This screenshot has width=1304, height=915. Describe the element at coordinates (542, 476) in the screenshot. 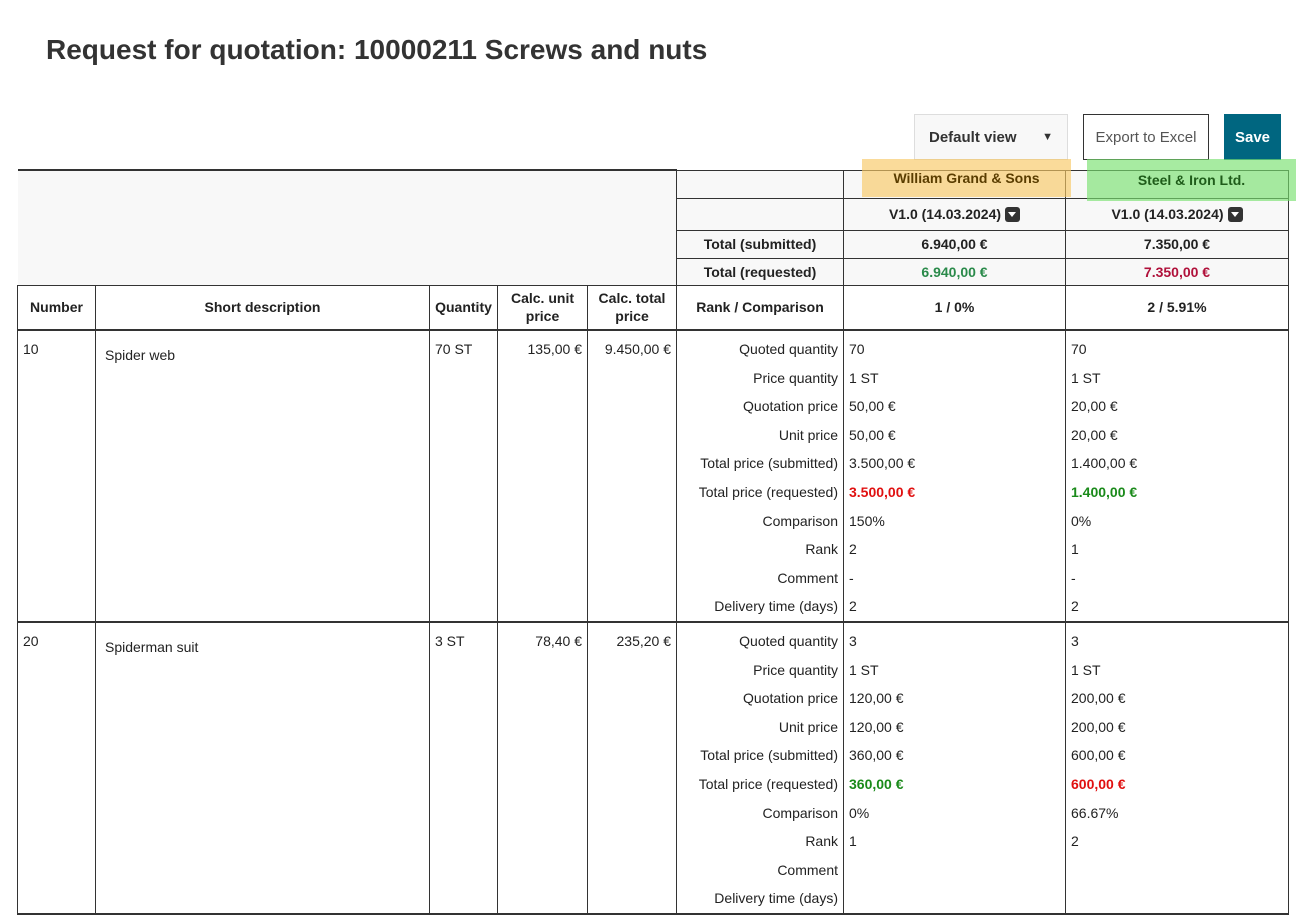

I see `item-unit-price: 135,00 €` at that location.